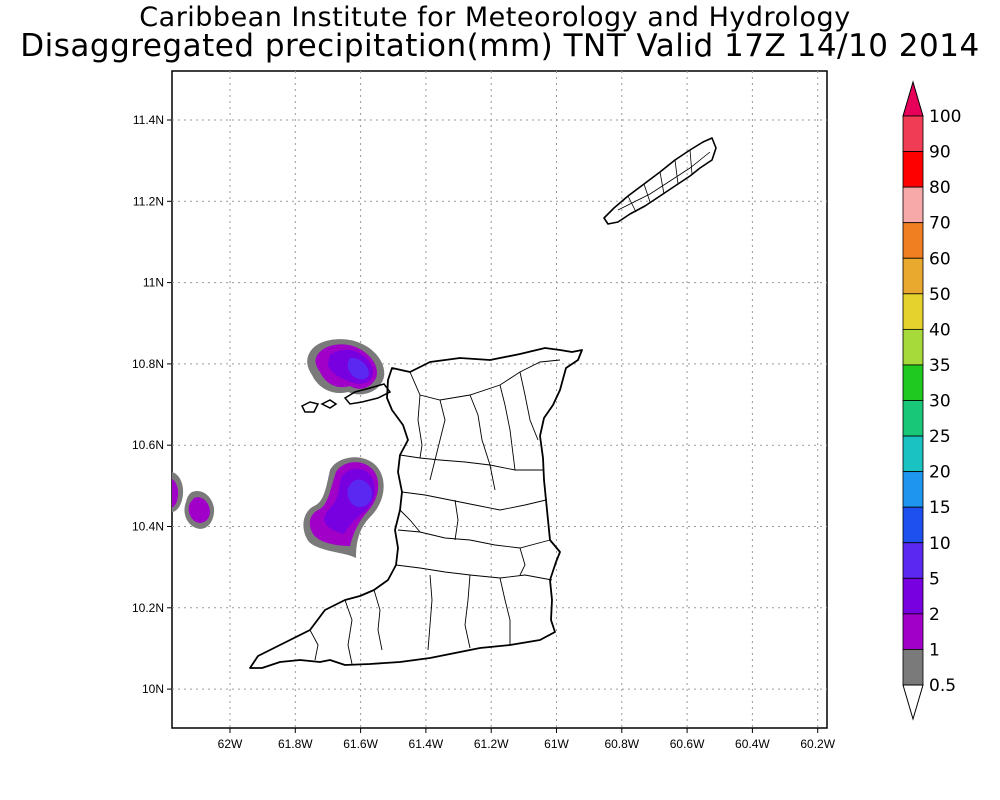 The height and width of the screenshot is (800, 1000). What do you see at coordinates (687, 744) in the screenshot?
I see `x-tick-label: 60.6W` at bounding box center [687, 744].